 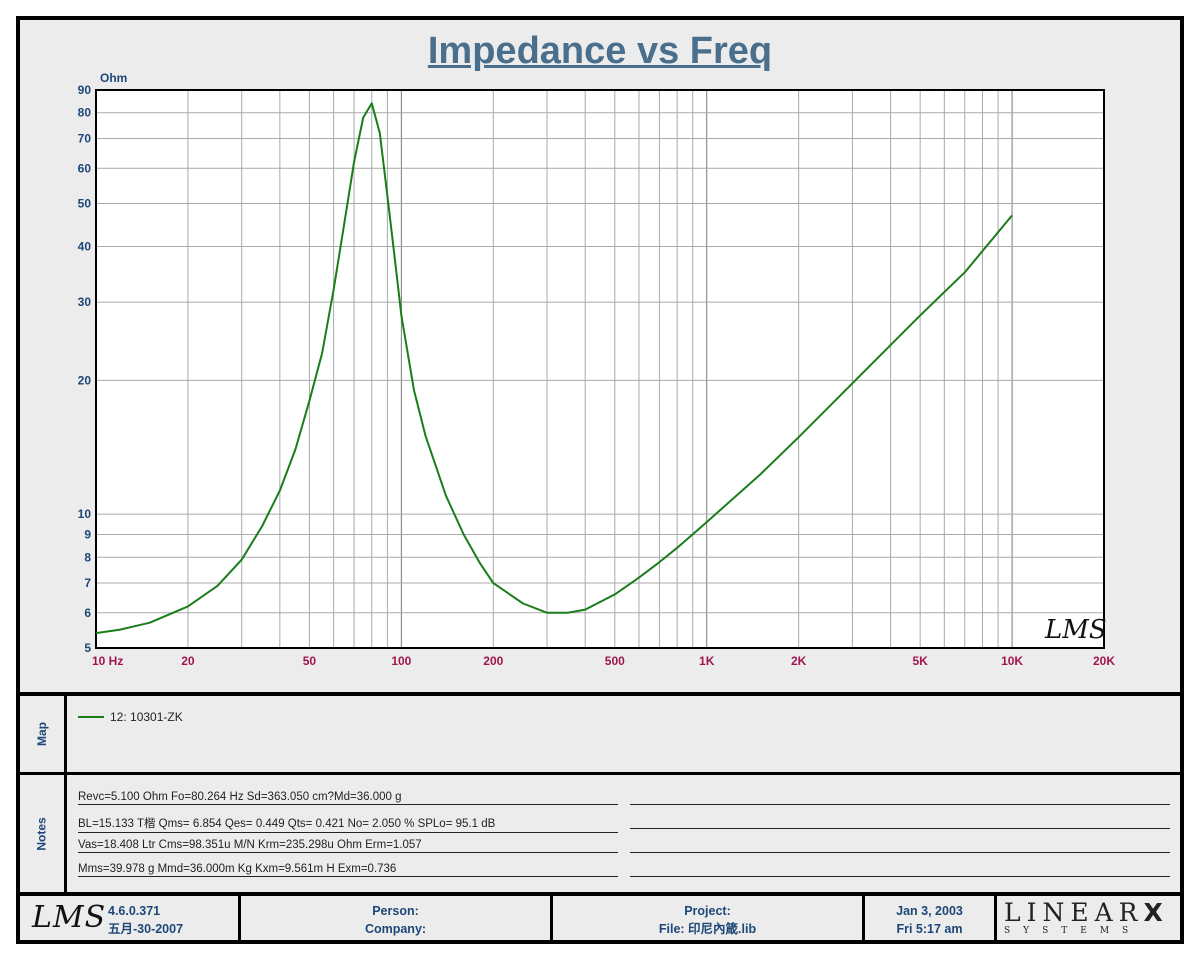 What do you see at coordinates (69, 917) in the screenshot?
I see `lms-logo: LMS` at bounding box center [69, 917].